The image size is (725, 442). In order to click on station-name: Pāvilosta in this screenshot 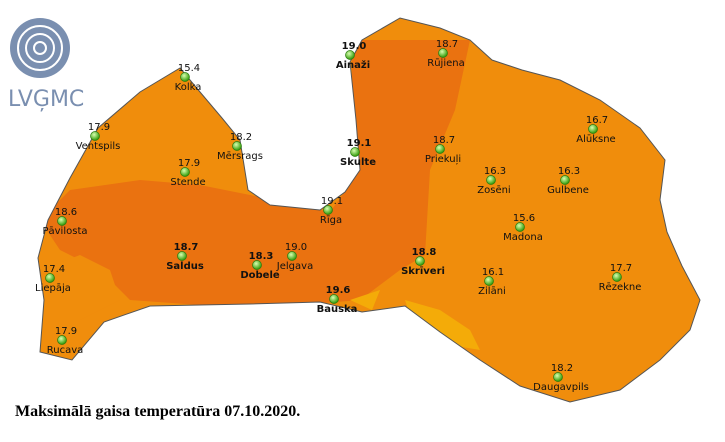, I will do `click(64, 231)`.